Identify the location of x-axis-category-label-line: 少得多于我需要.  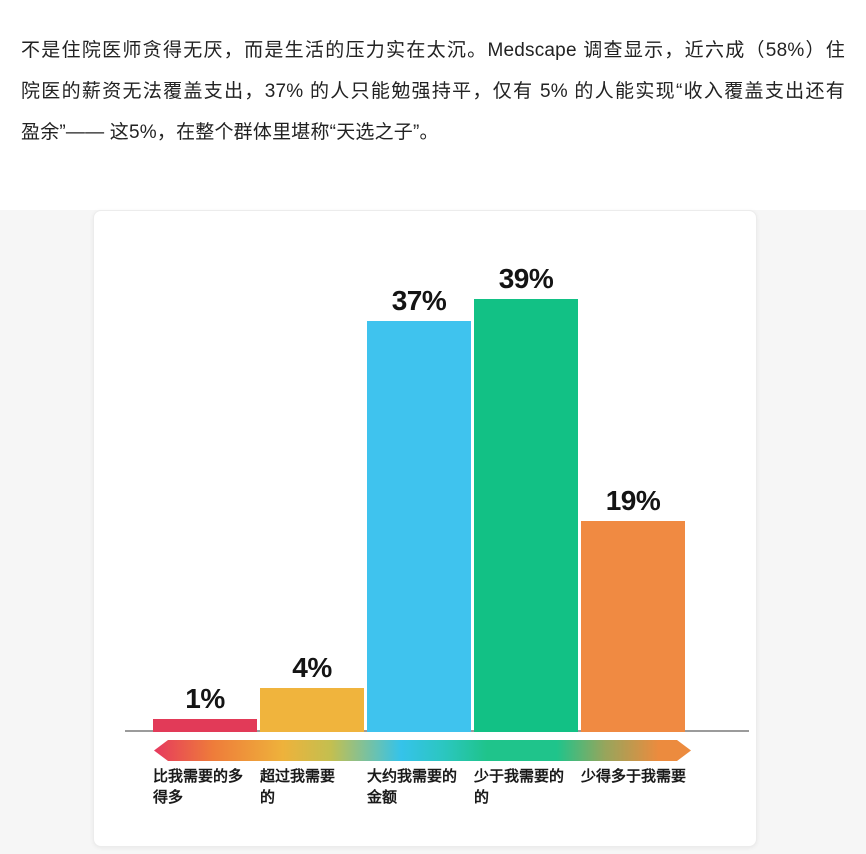
(634, 776).